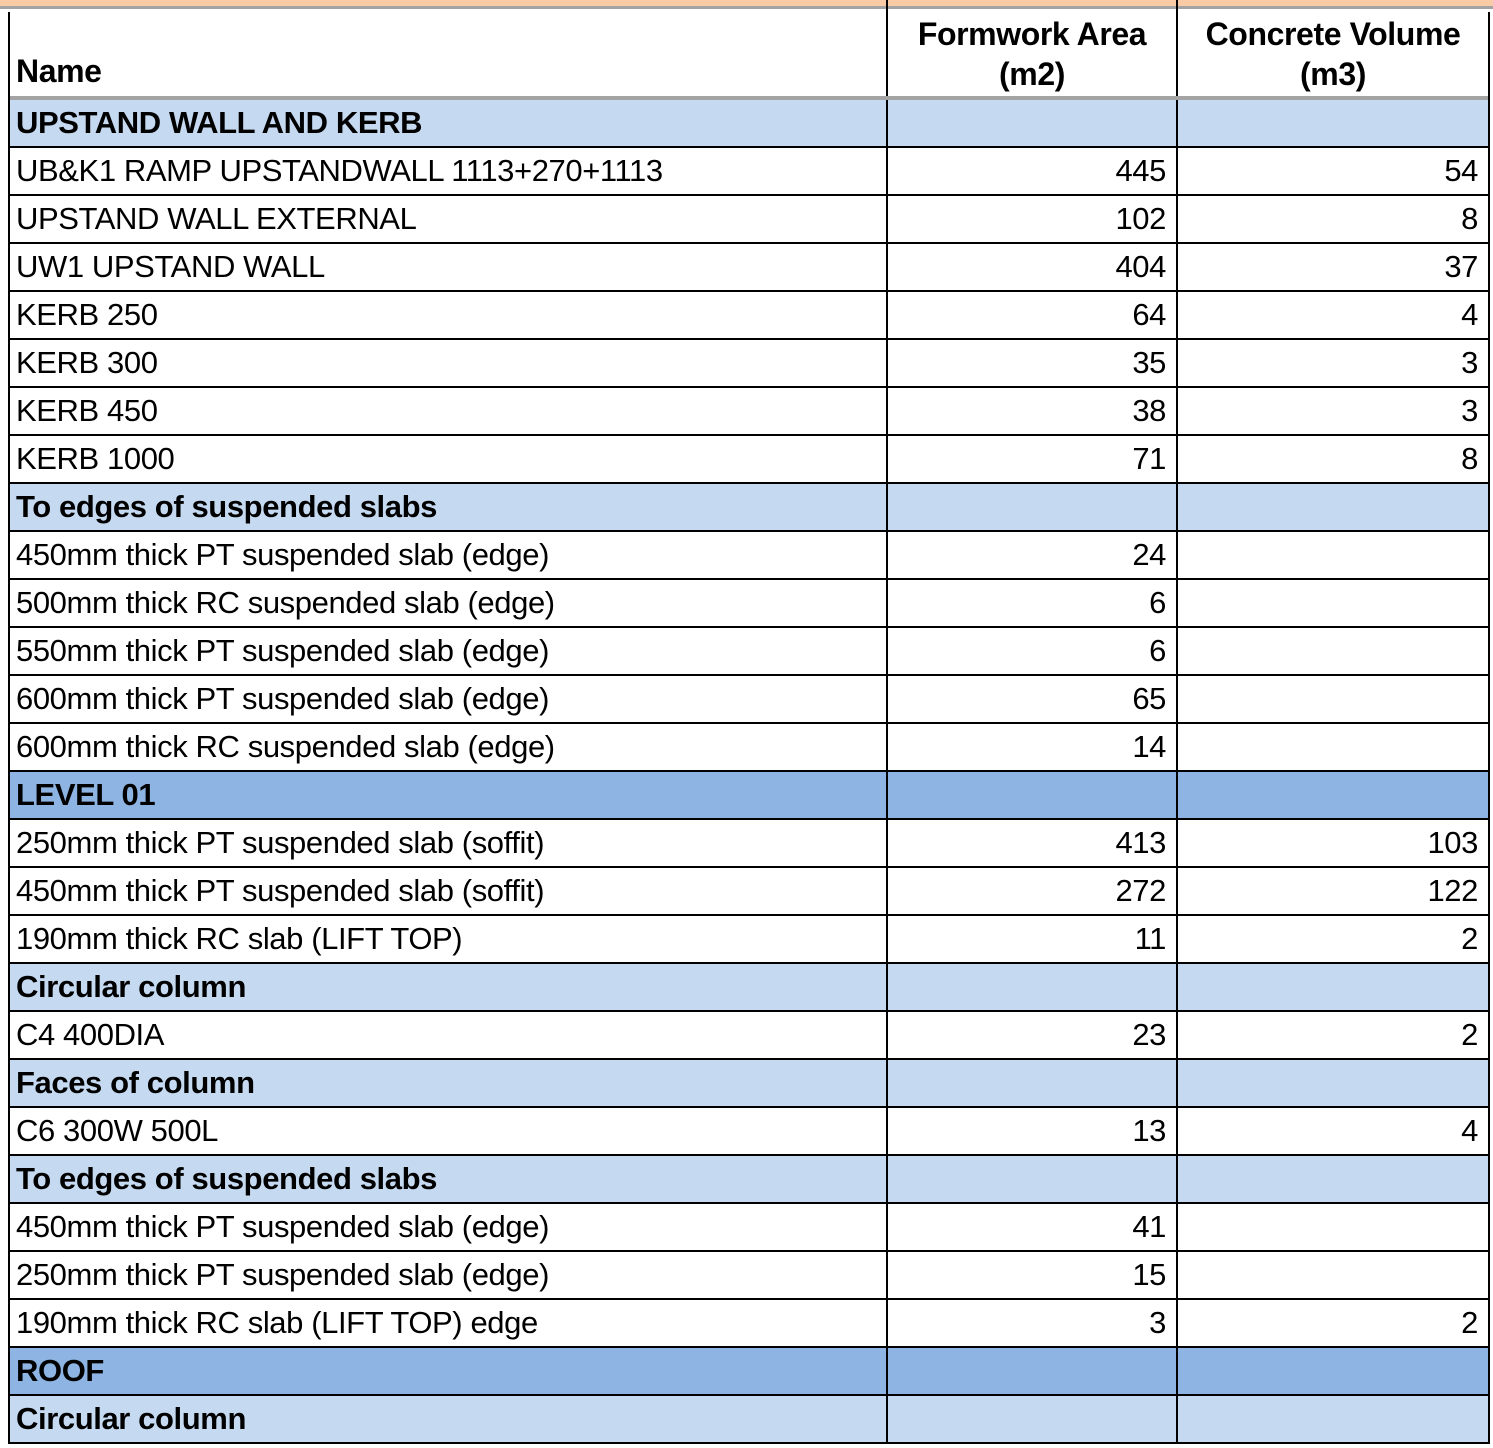 The image size is (1493, 1448). What do you see at coordinates (1033, 555) in the screenshot?
I see `formwork-cell: 24` at bounding box center [1033, 555].